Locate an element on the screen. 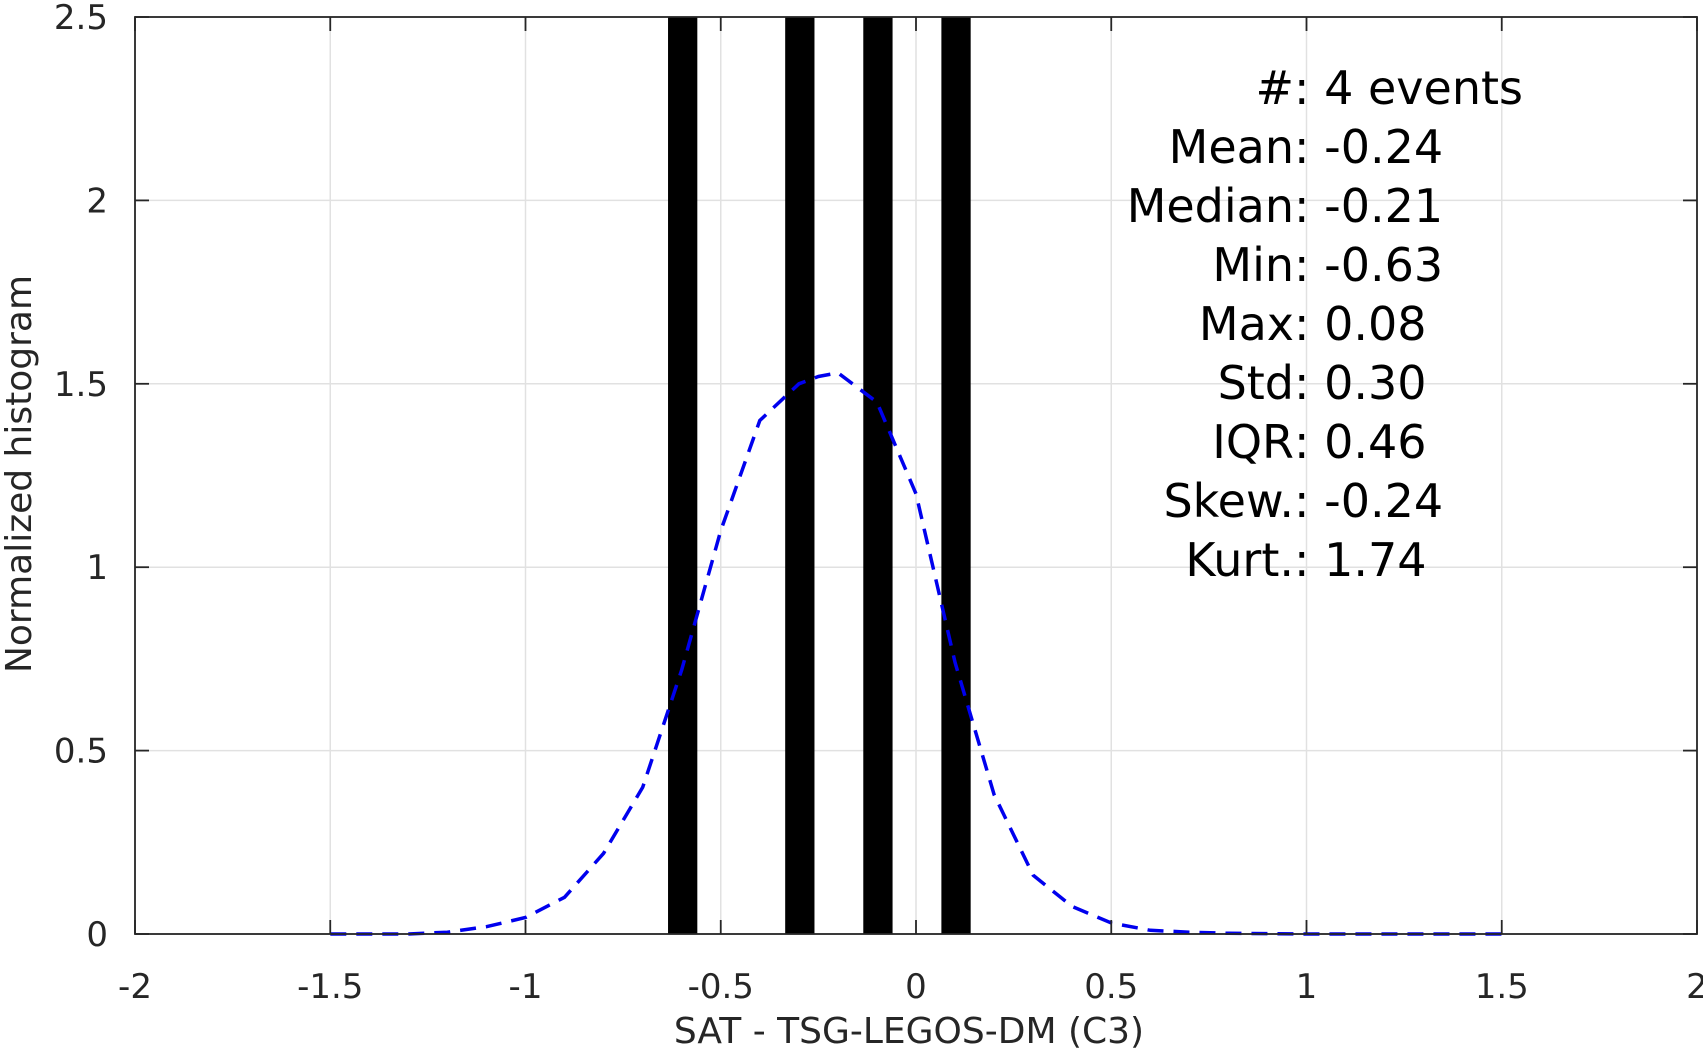 This screenshot has height=1053, width=1703. stats-value: : 0.30 is located at coordinates (1360, 383).